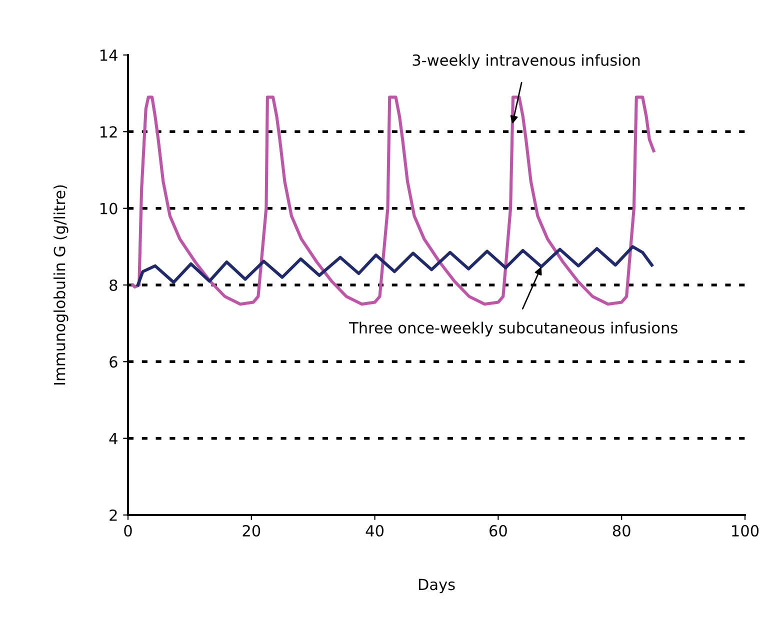 This screenshot has width=772, height=626. What do you see at coordinates (109, 208) in the screenshot?
I see `y-tick-label: 10` at bounding box center [109, 208].